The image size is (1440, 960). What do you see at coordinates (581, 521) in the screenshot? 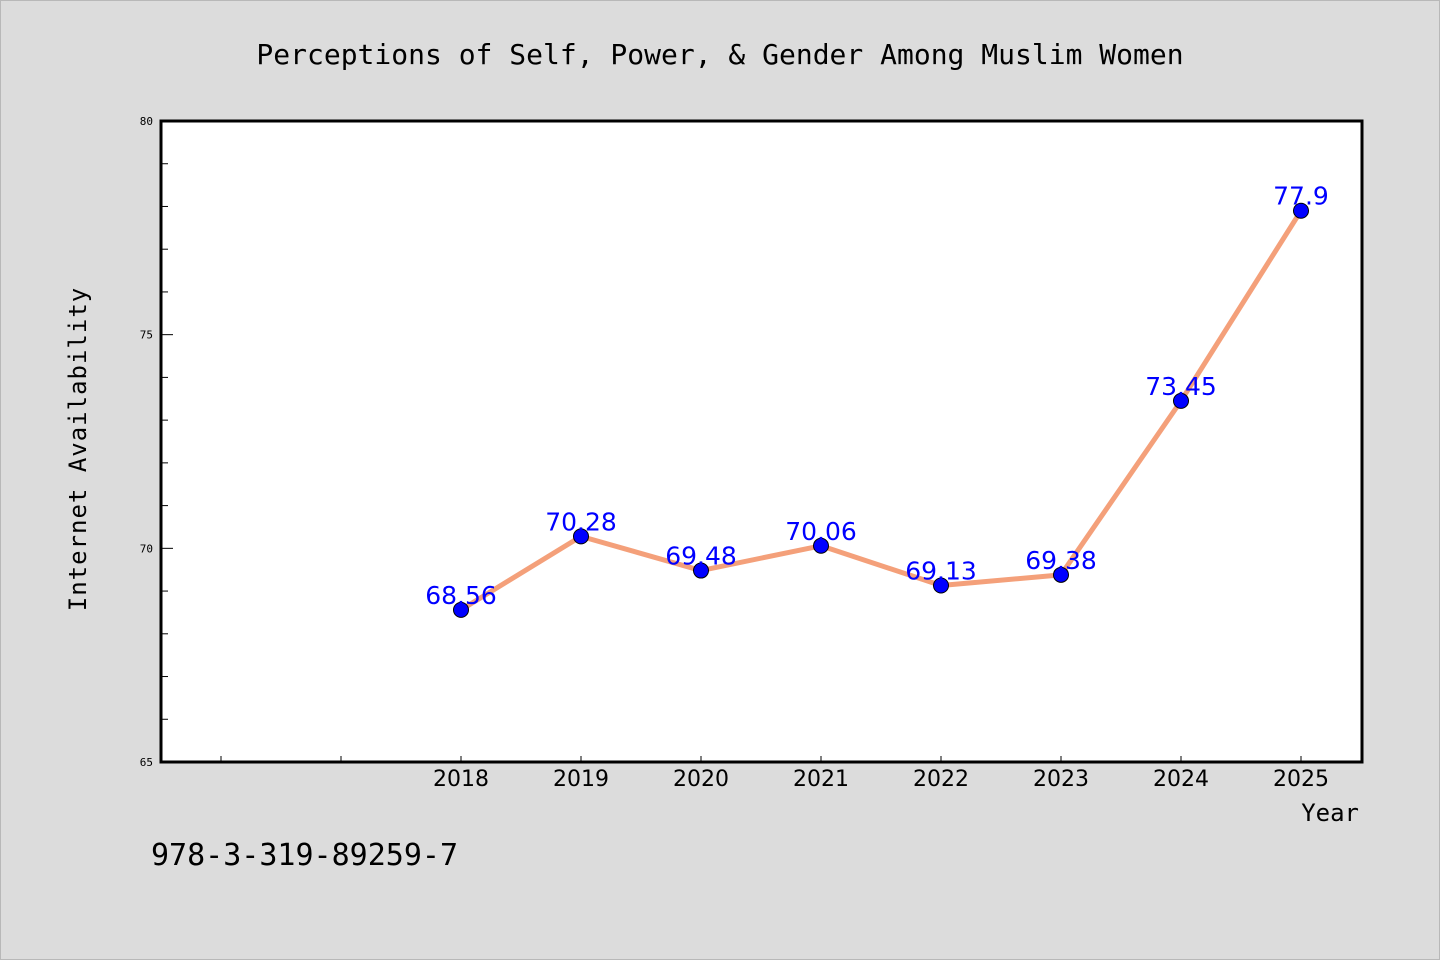
I see `data-label: 70.28` at bounding box center [581, 521].